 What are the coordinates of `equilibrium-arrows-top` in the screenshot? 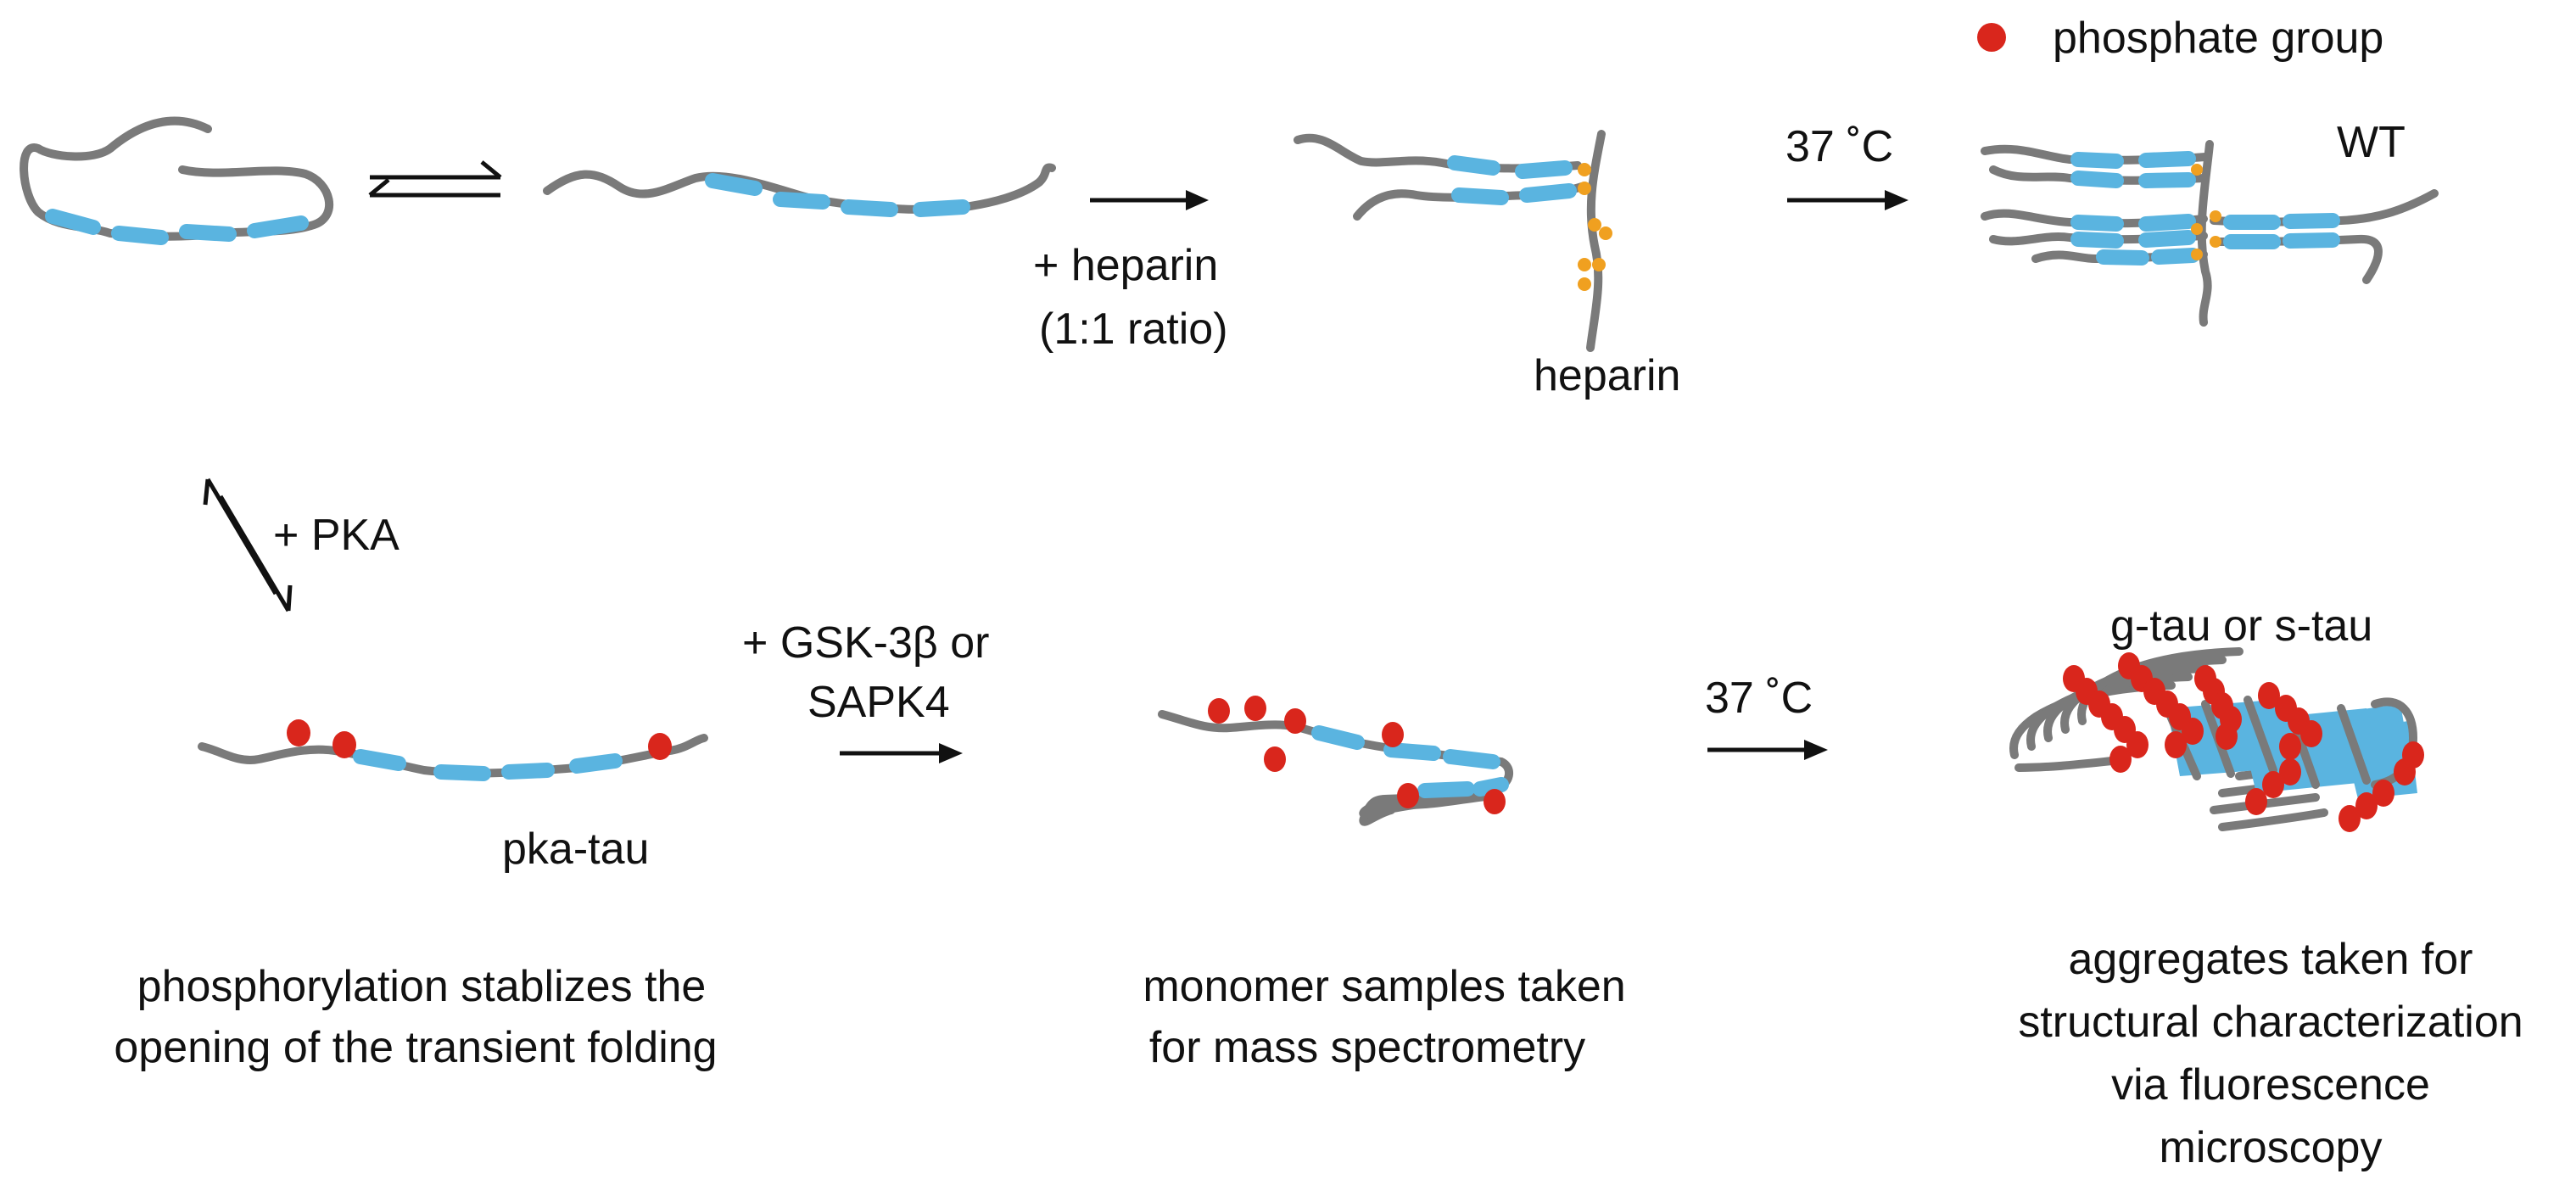 It's located at (435, 179).